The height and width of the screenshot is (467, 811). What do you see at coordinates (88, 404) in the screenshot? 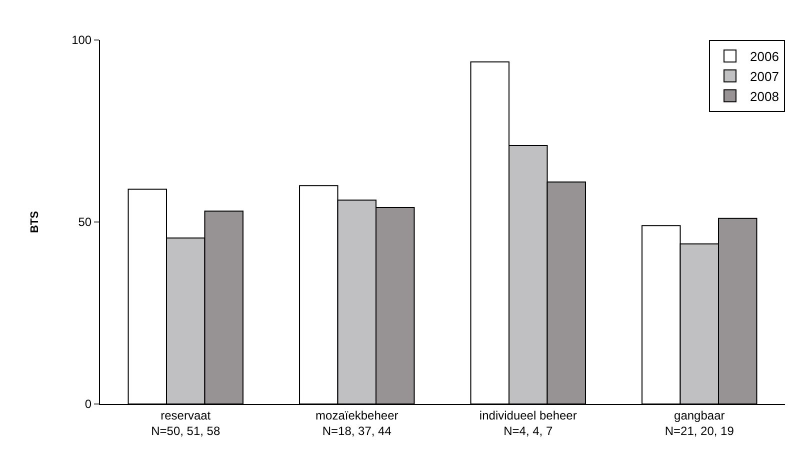
I see `y-tick-label: 0` at bounding box center [88, 404].